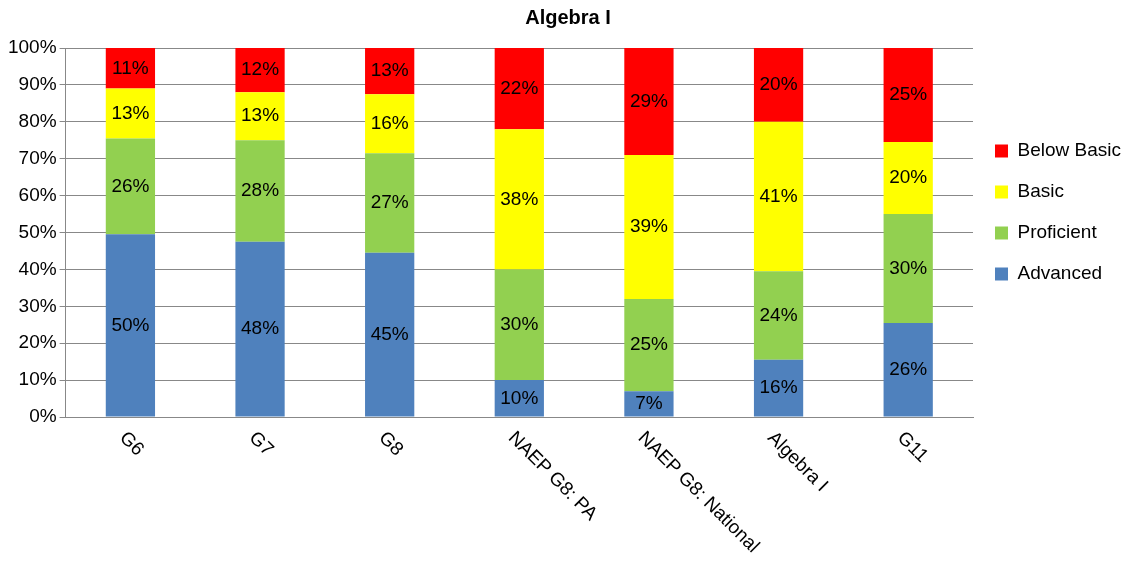 Image resolution: width=1141 pixels, height=575 pixels. I want to click on y-tick-label: 0%, so click(43, 416).